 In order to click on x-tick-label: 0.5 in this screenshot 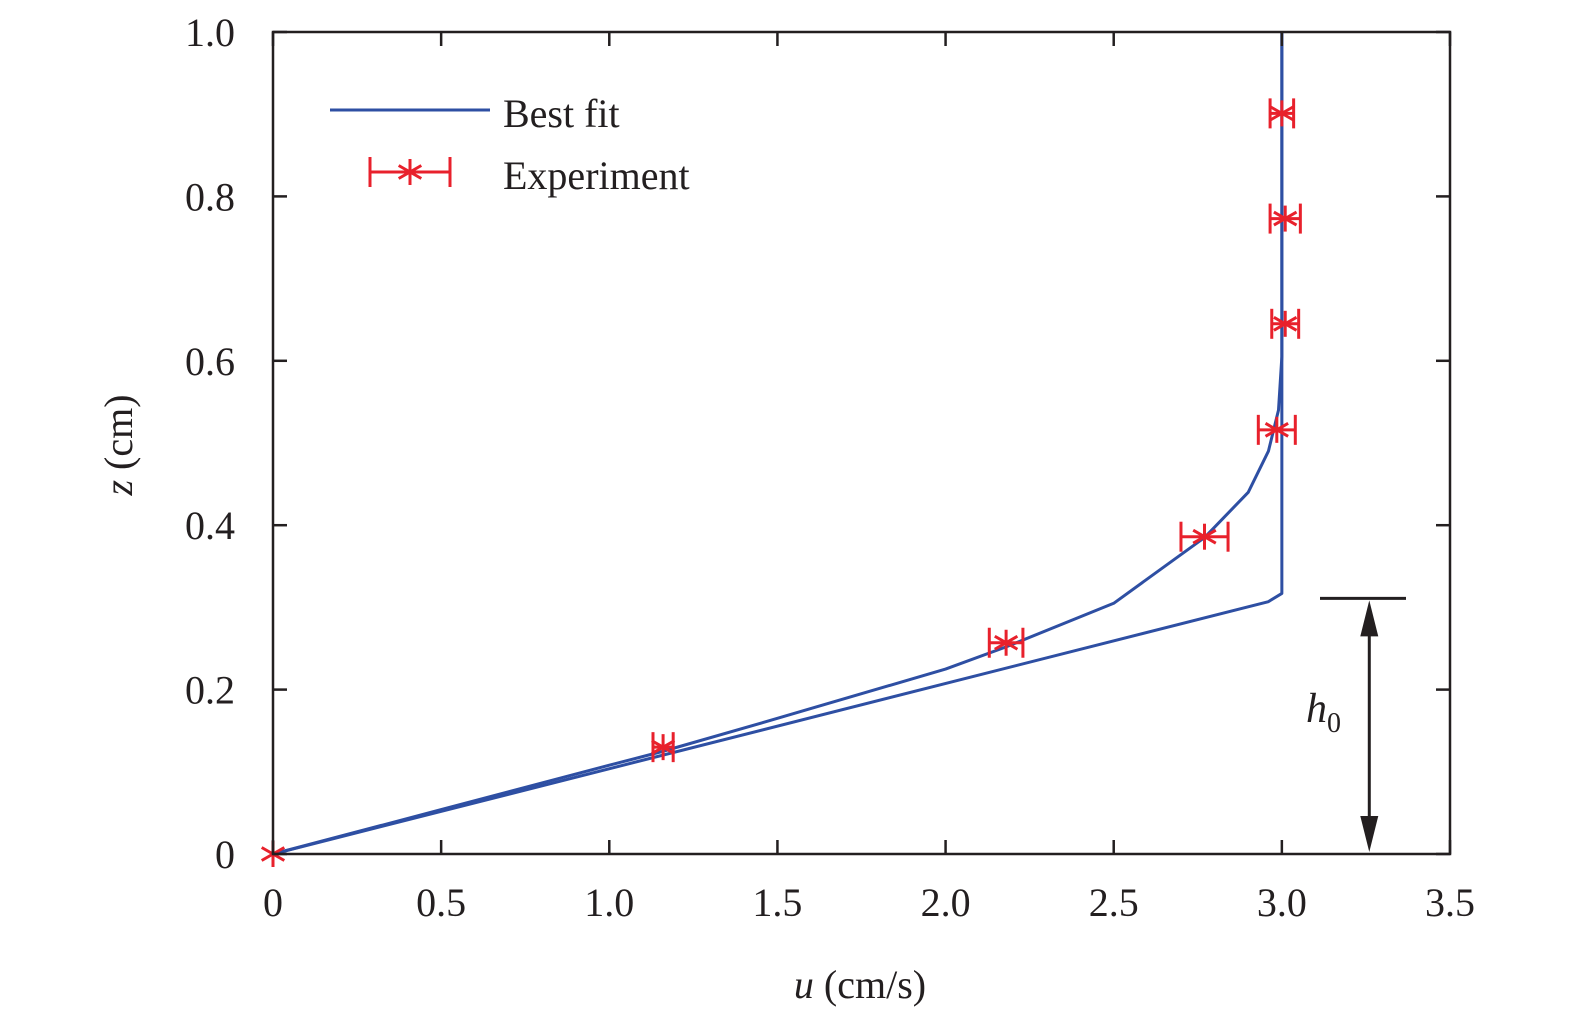, I will do `click(441, 902)`.